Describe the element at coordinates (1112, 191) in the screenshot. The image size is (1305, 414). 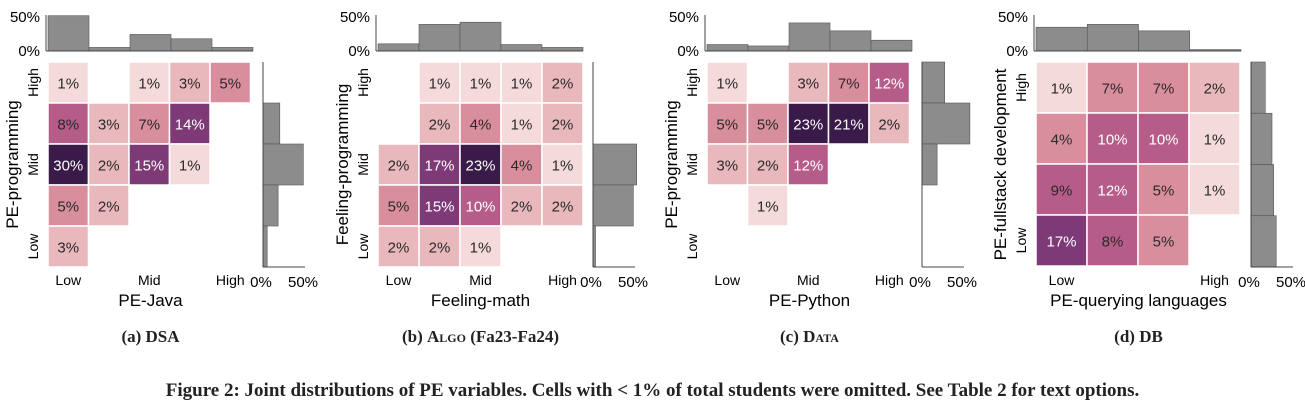
I see `cell-label: 12%` at that location.